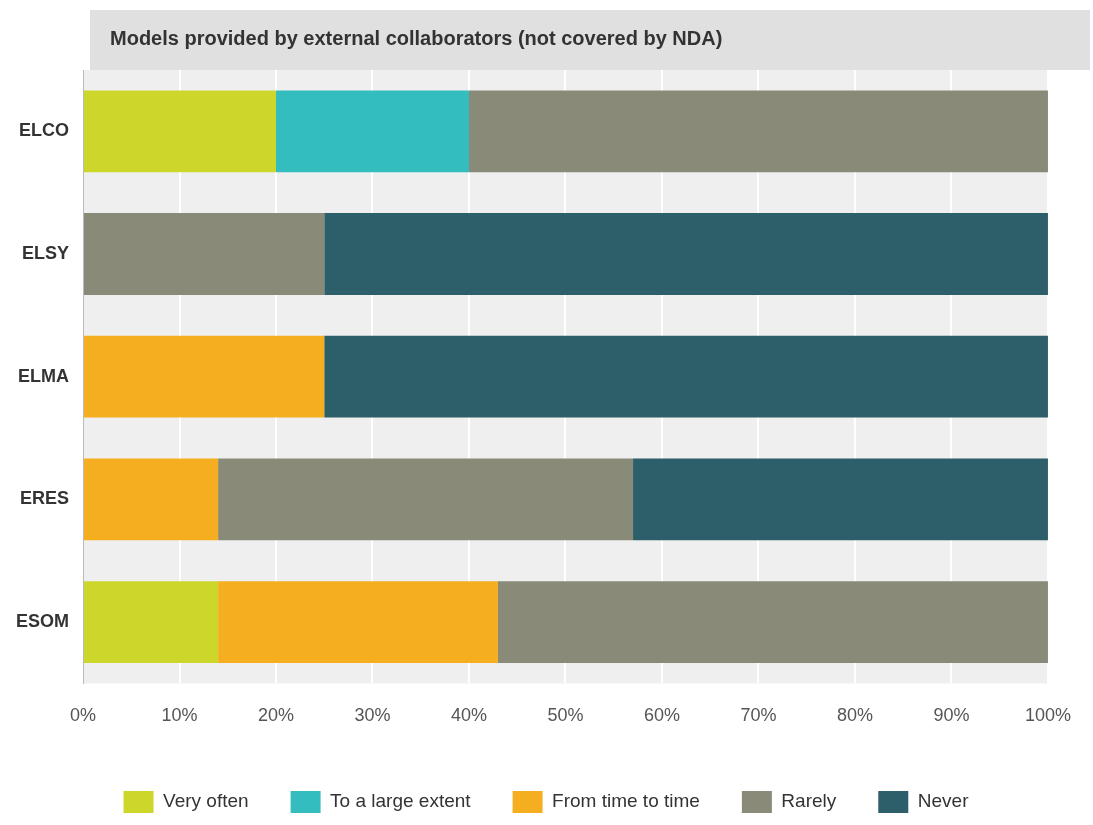 This screenshot has width=1093, height=825. I want to click on x-tick-label: 60%, so click(662, 715).